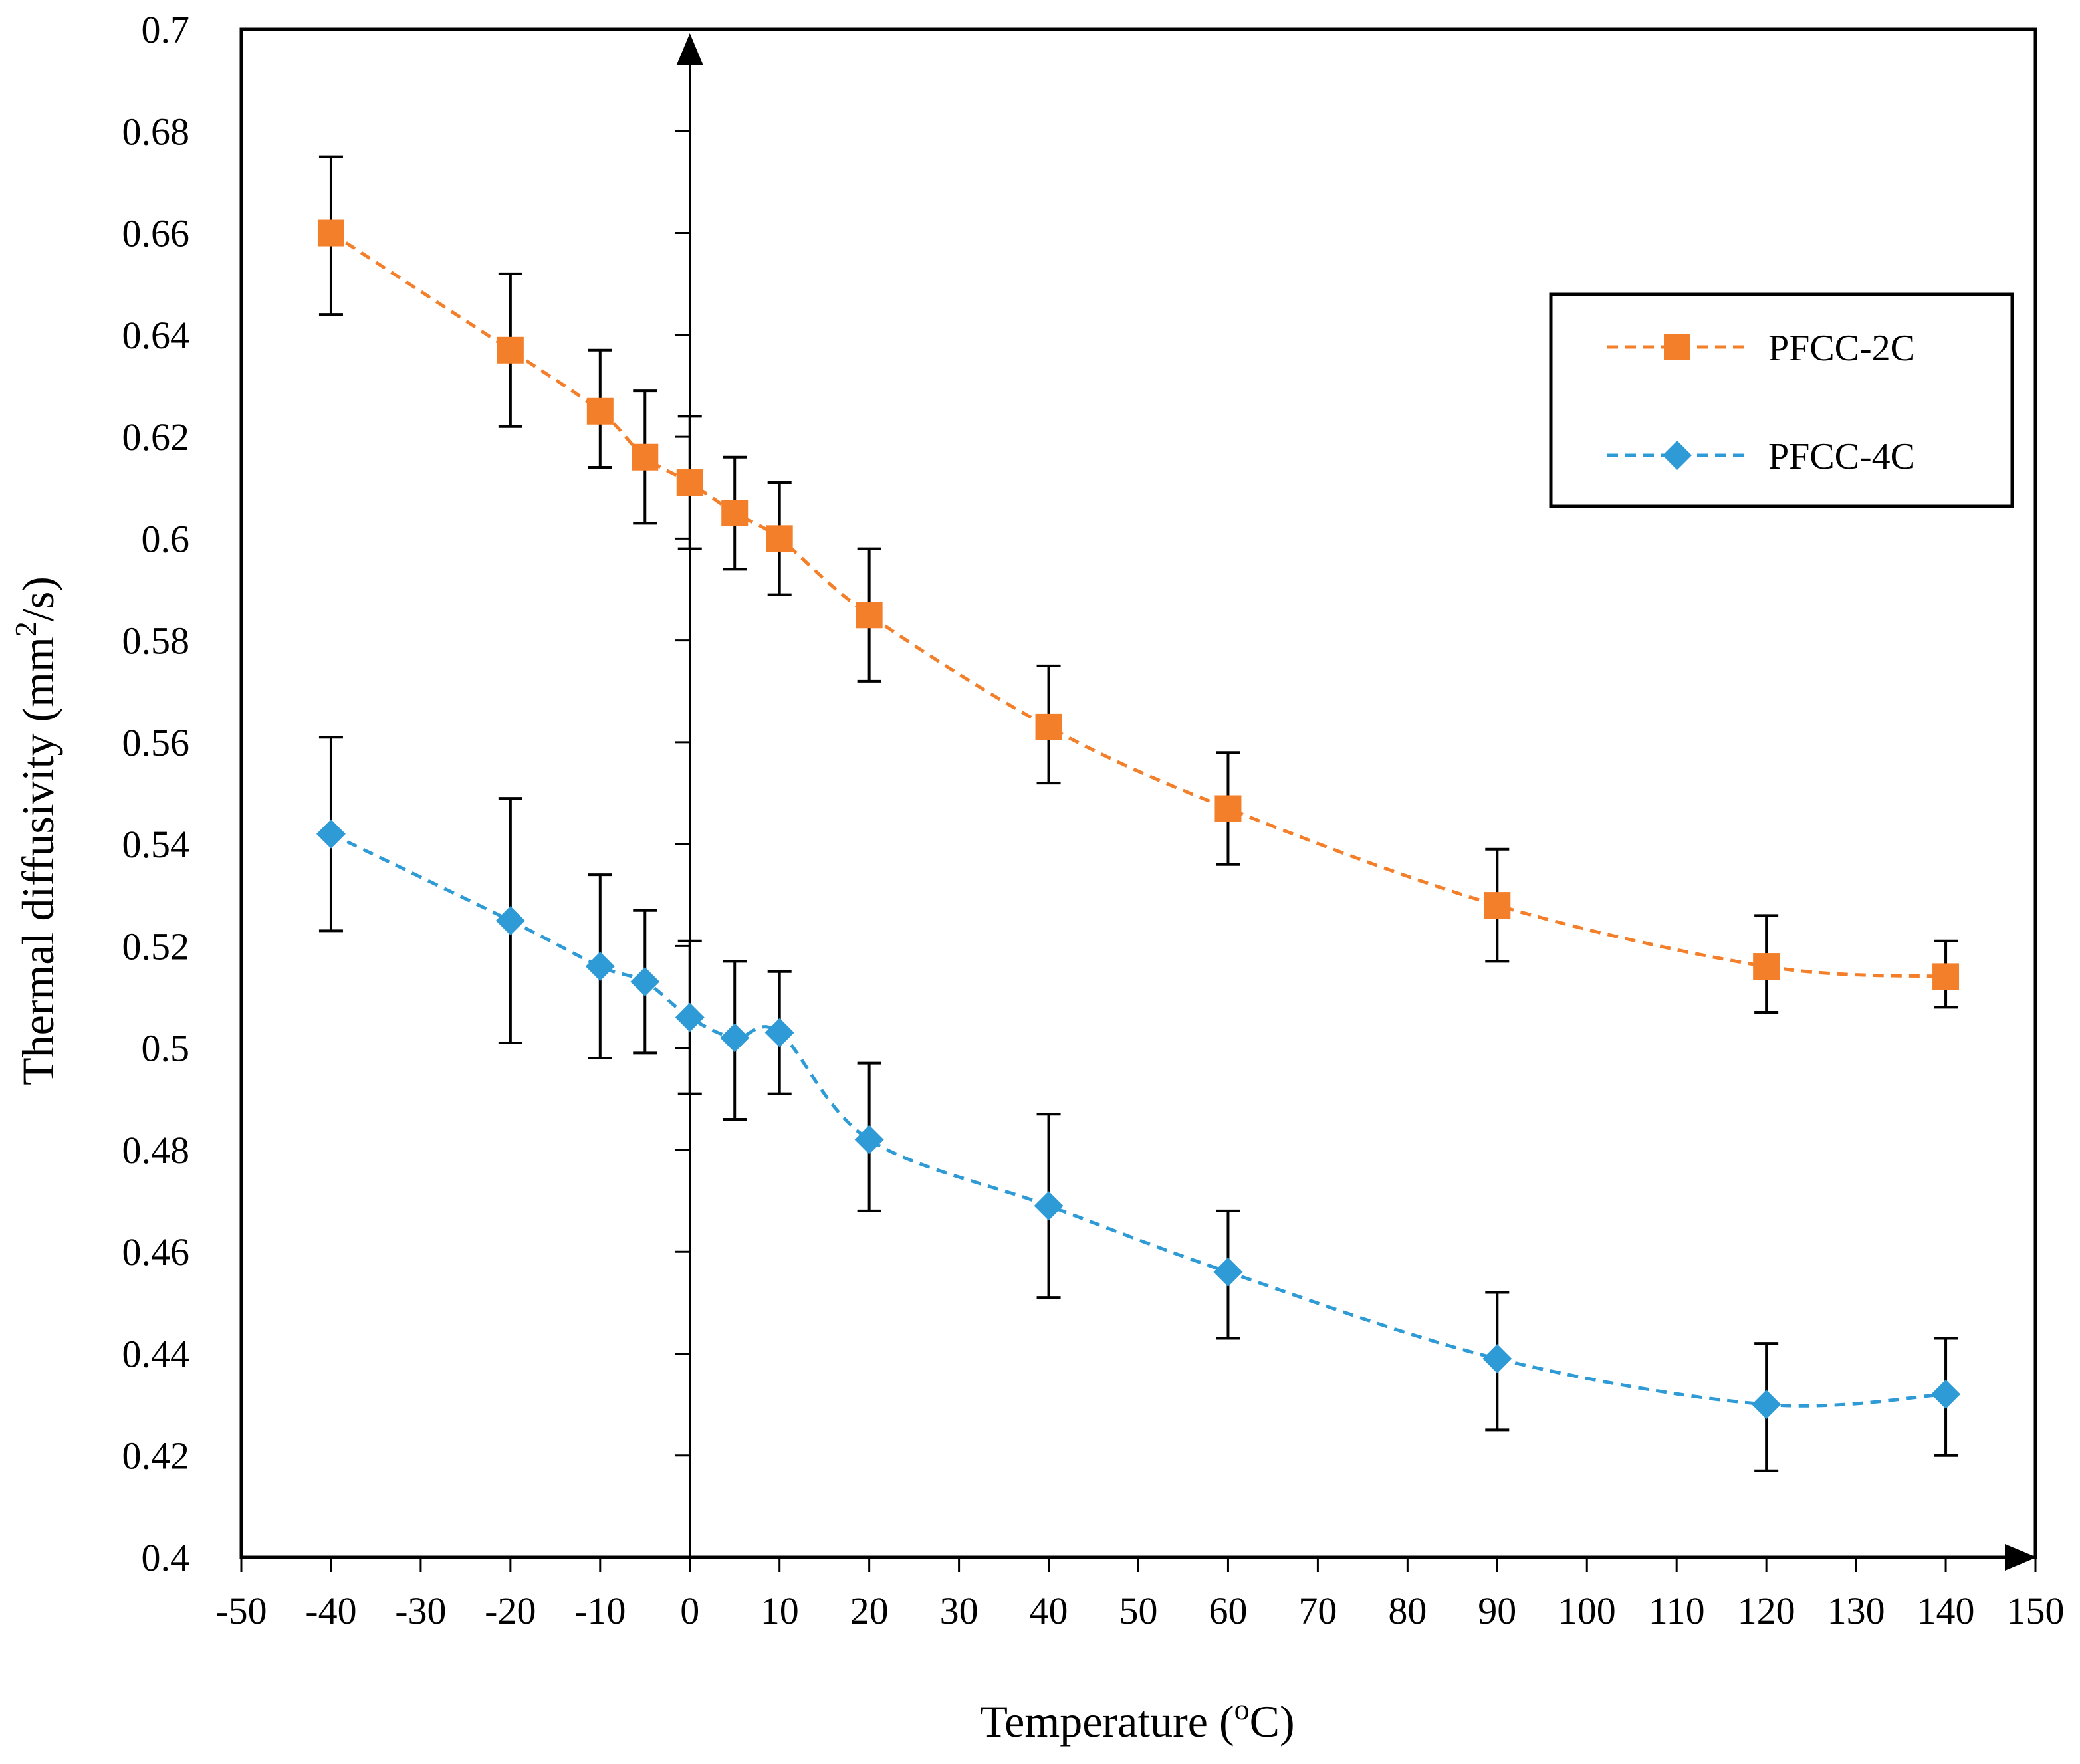 This screenshot has height=1764, width=2080. What do you see at coordinates (166, 1048) in the screenshot?
I see `y-tick-label: 0.5` at bounding box center [166, 1048].